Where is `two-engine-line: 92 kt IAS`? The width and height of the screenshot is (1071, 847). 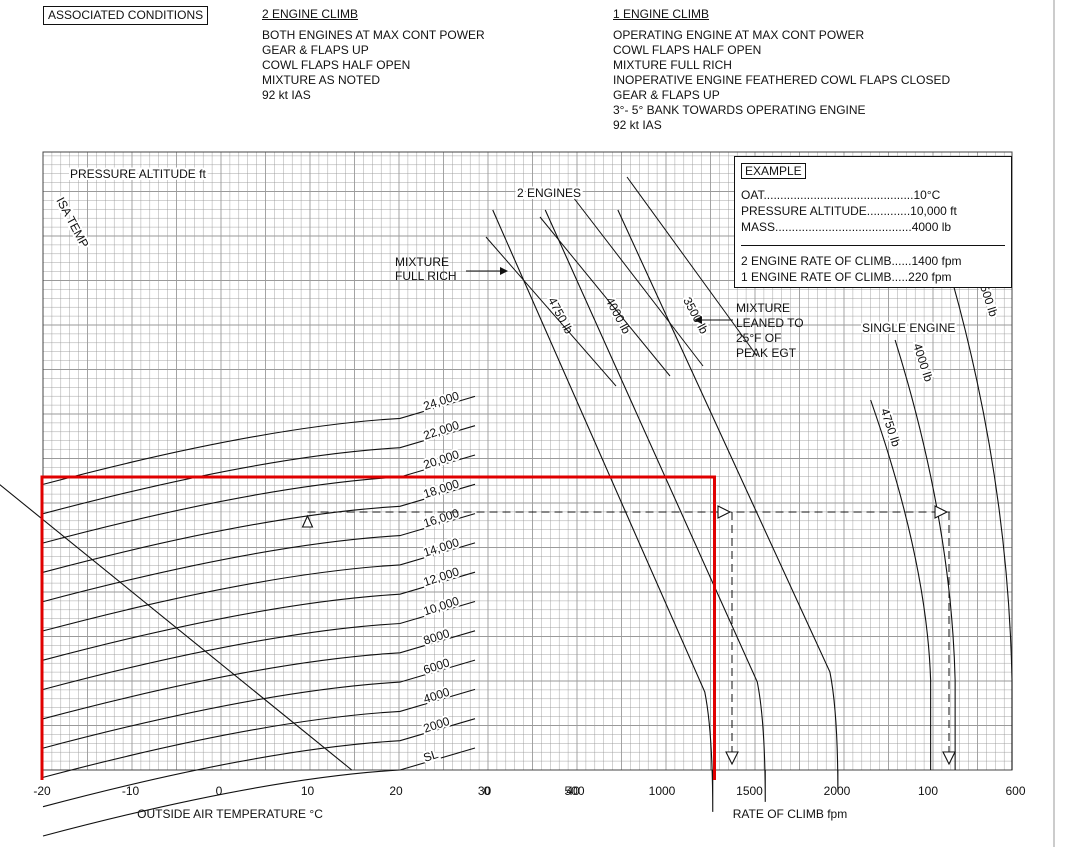 two-engine-line: 92 kt IAS is located at coordinates (286, 95).